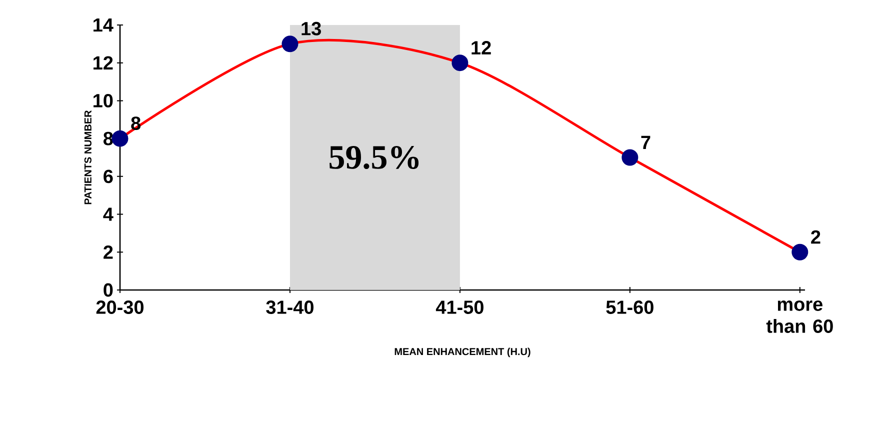  Describe the element at coordinates (108, 177) in the screenshot. I see `y-tick-label: 6` at that location.